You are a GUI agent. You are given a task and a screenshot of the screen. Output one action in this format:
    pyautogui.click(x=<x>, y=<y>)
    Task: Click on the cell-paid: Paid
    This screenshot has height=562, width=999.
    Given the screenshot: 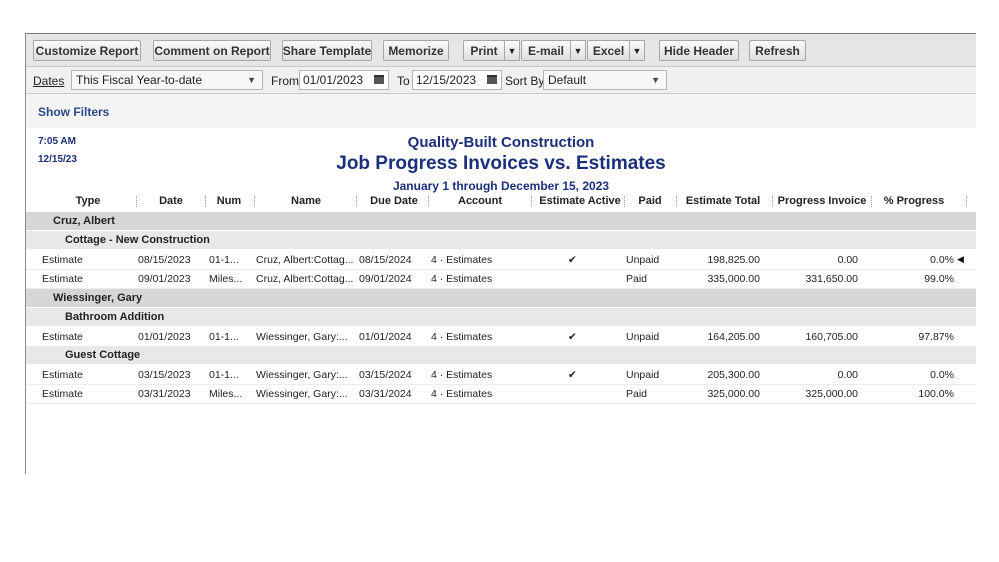 What is the action you would take?
    pyautogui.click(x=637, y=394)
    